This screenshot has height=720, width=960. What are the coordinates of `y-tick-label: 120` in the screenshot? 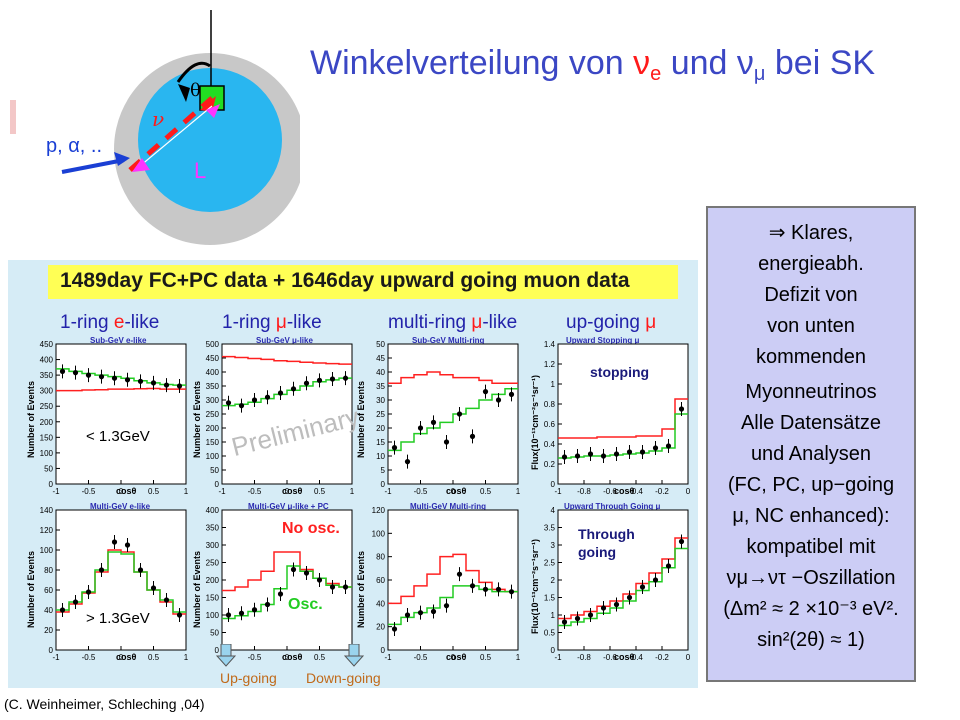 It's located at (379, 510).